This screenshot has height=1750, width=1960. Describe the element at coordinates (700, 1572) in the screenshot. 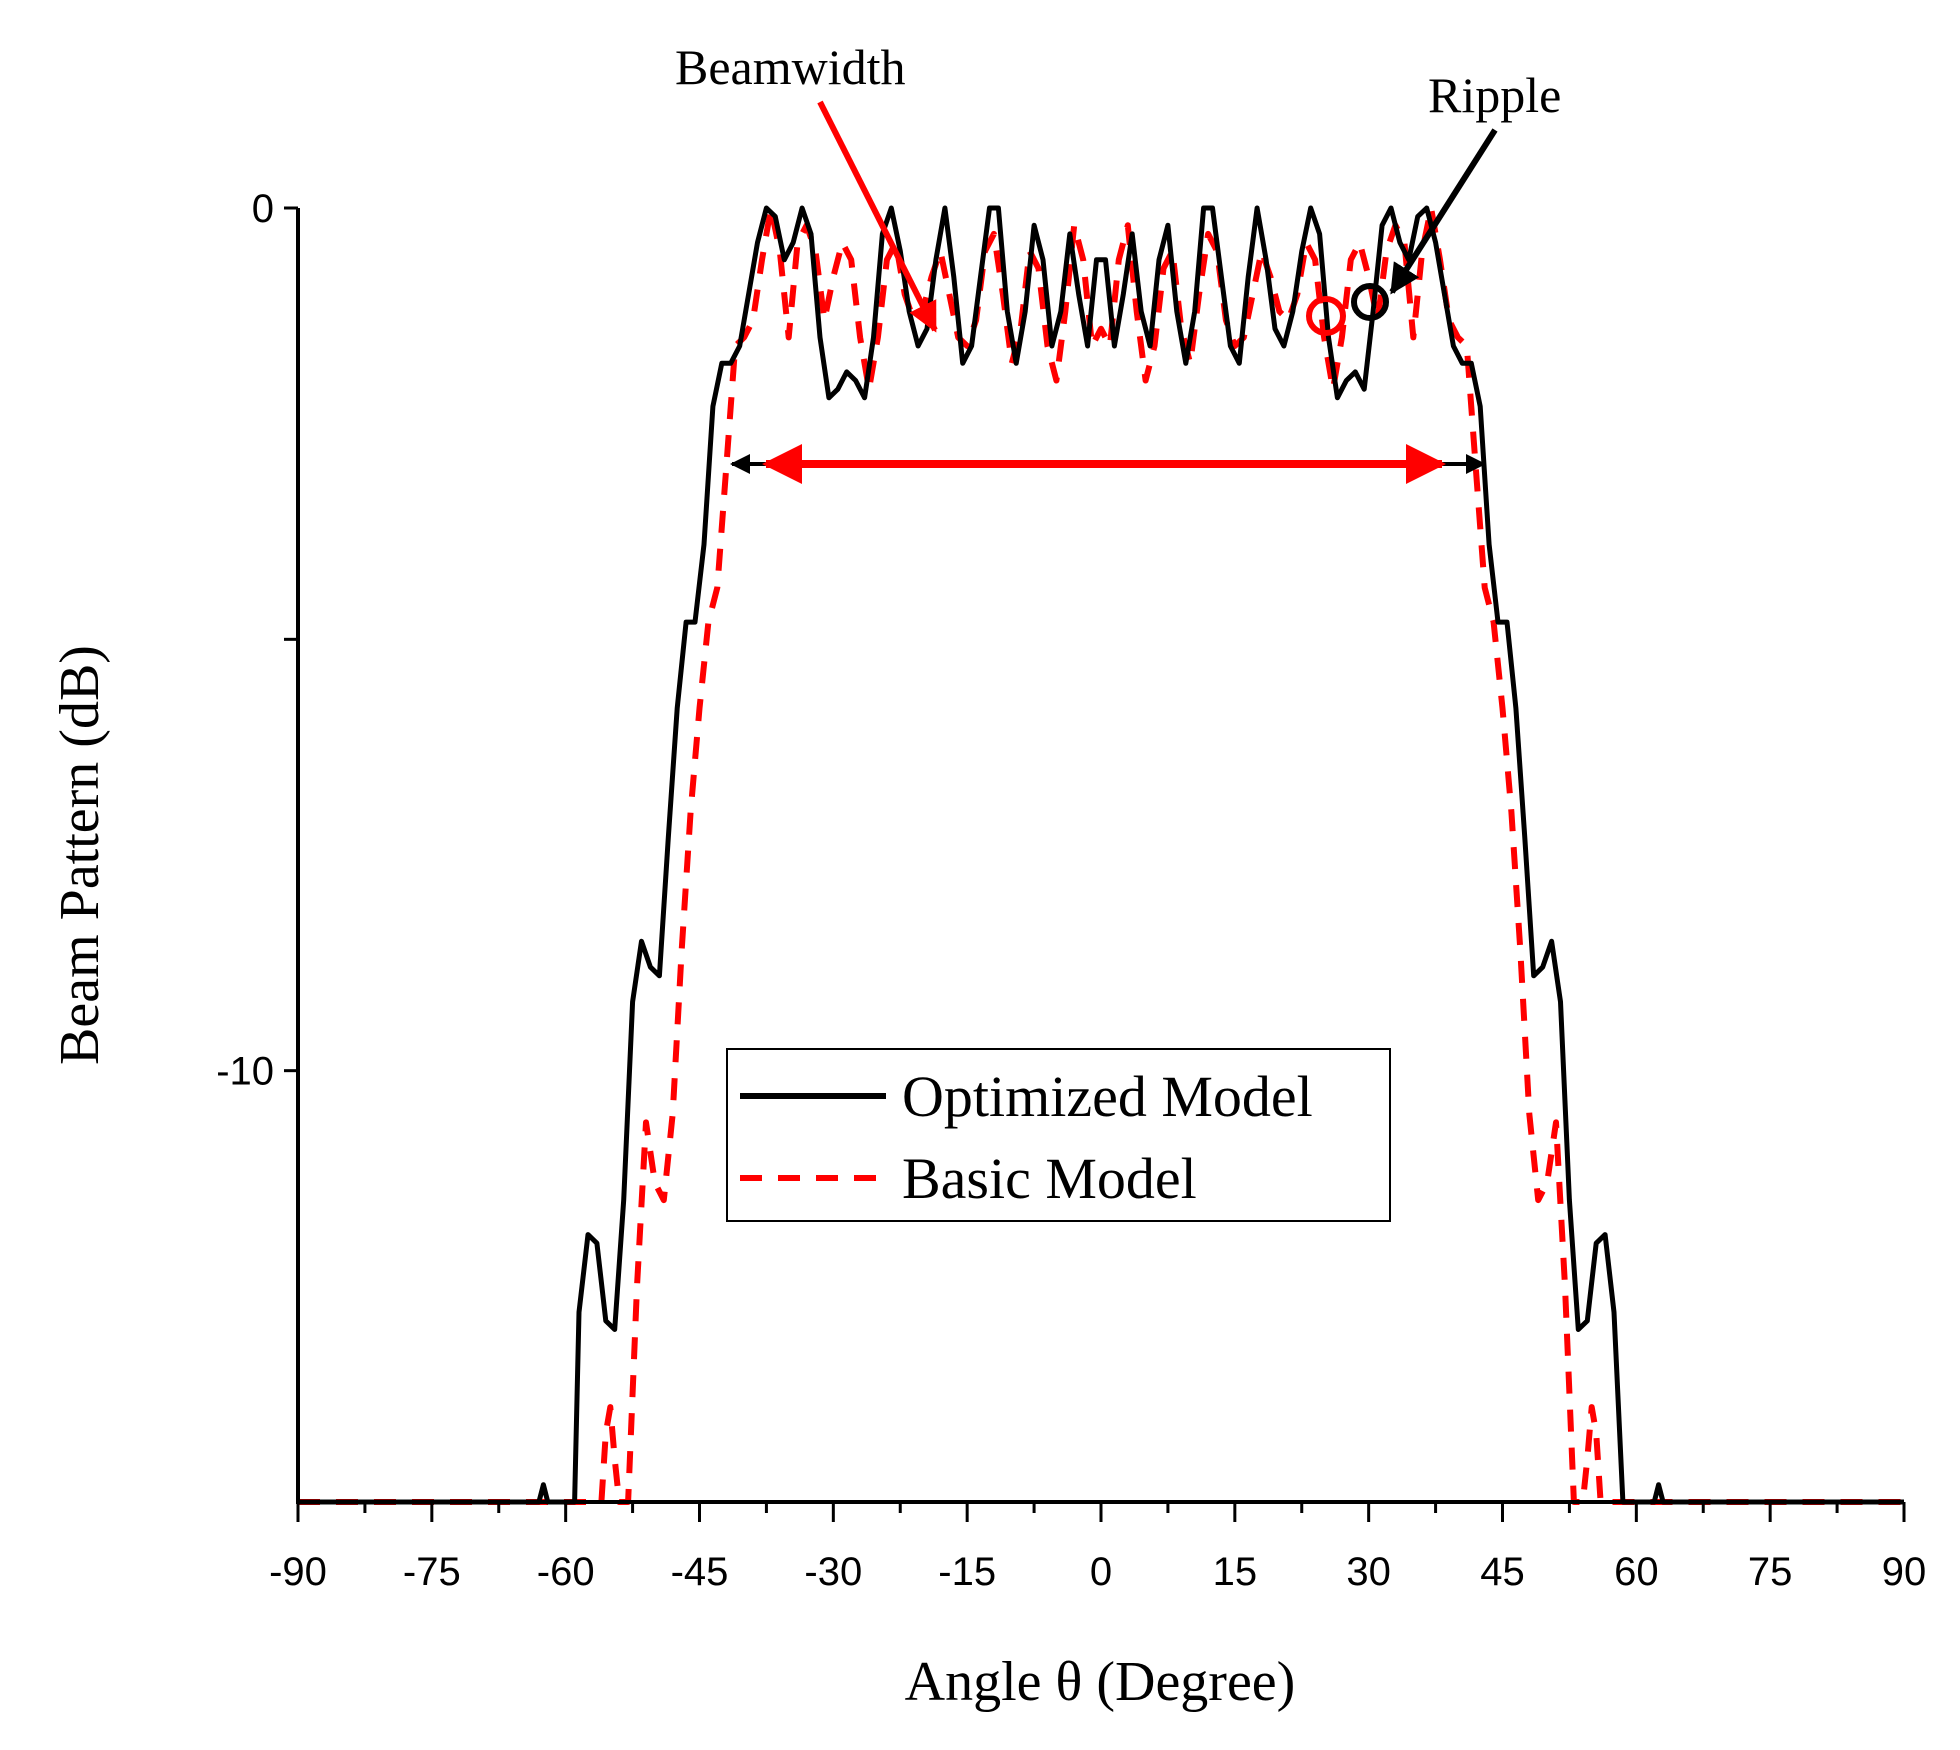

I see `x-tick-label: -45` at that location.